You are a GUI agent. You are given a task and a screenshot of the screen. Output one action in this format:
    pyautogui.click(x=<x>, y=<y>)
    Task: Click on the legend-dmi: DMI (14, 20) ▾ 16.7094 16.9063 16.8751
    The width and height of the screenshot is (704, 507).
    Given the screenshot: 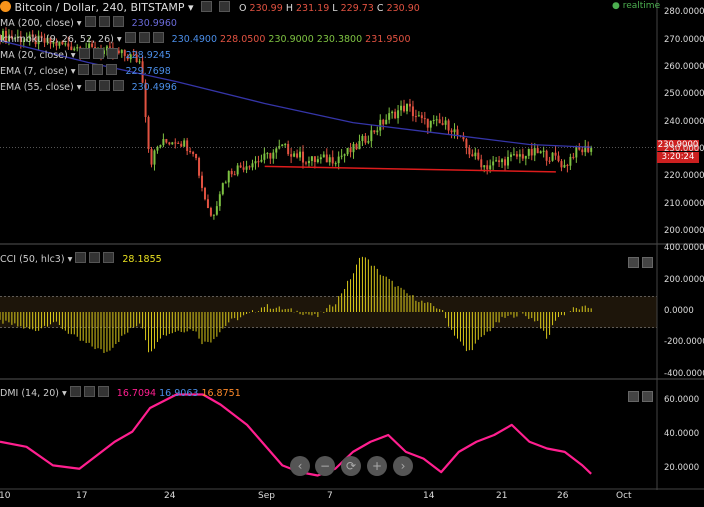 What is the action you would take?
    pyautogui.click(x=120, y=392)
    